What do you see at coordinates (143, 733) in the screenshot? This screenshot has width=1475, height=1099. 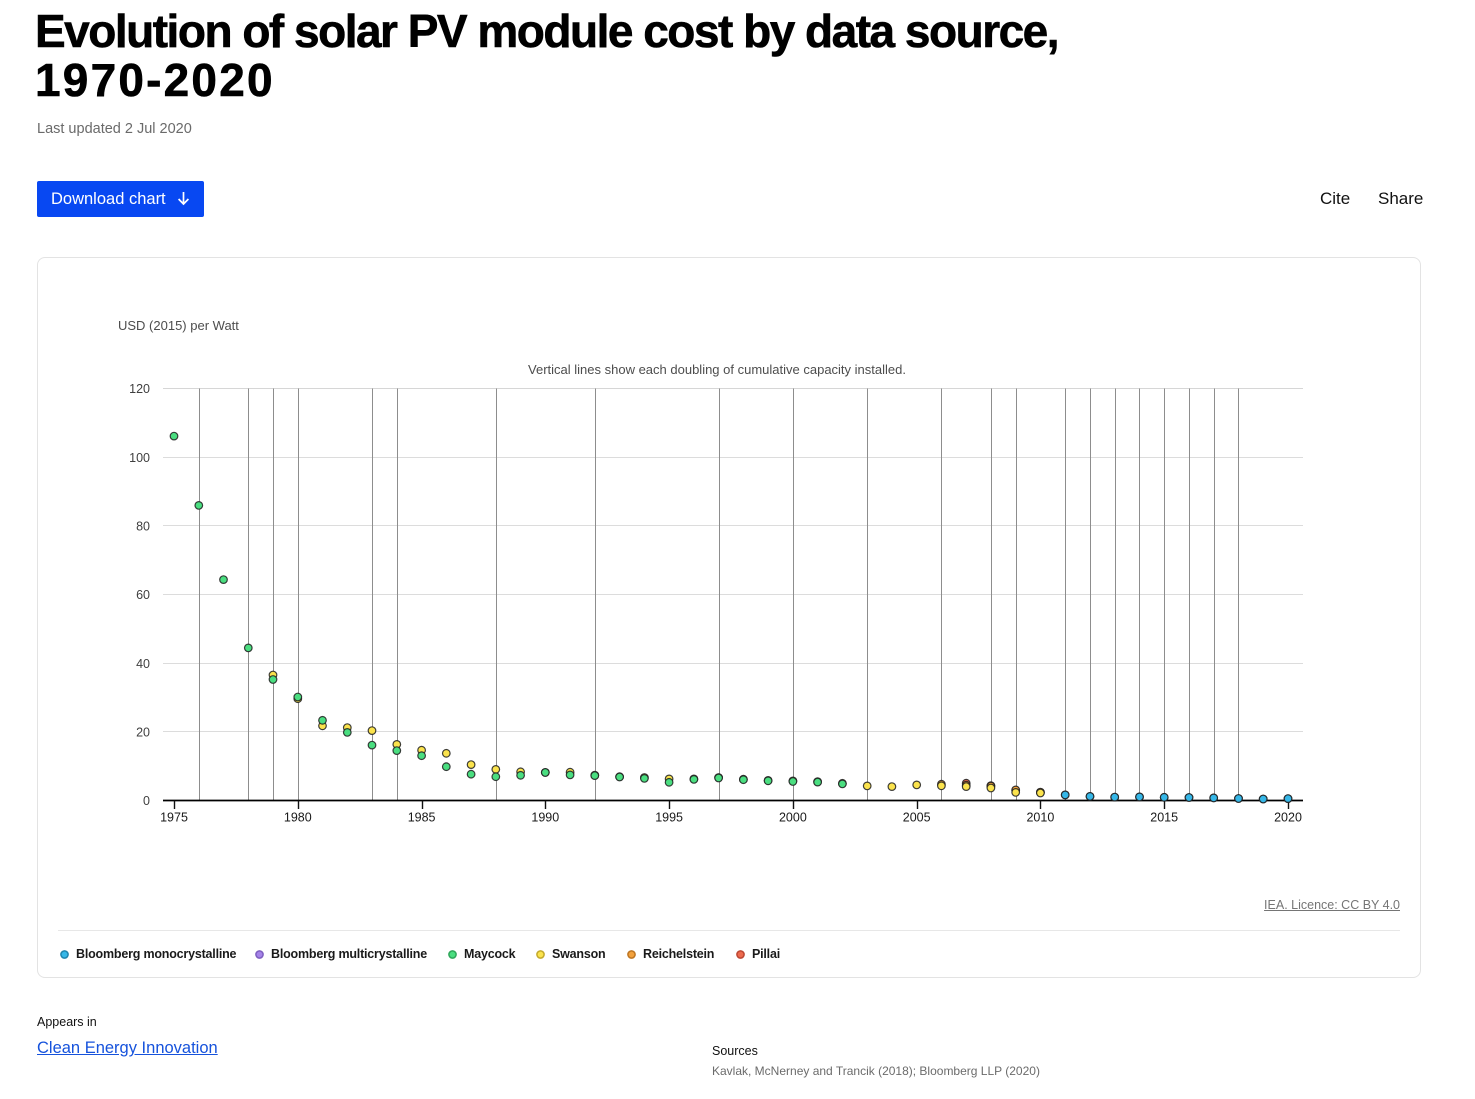 I see `svg-text: 20` at bounding box center [143, 733].